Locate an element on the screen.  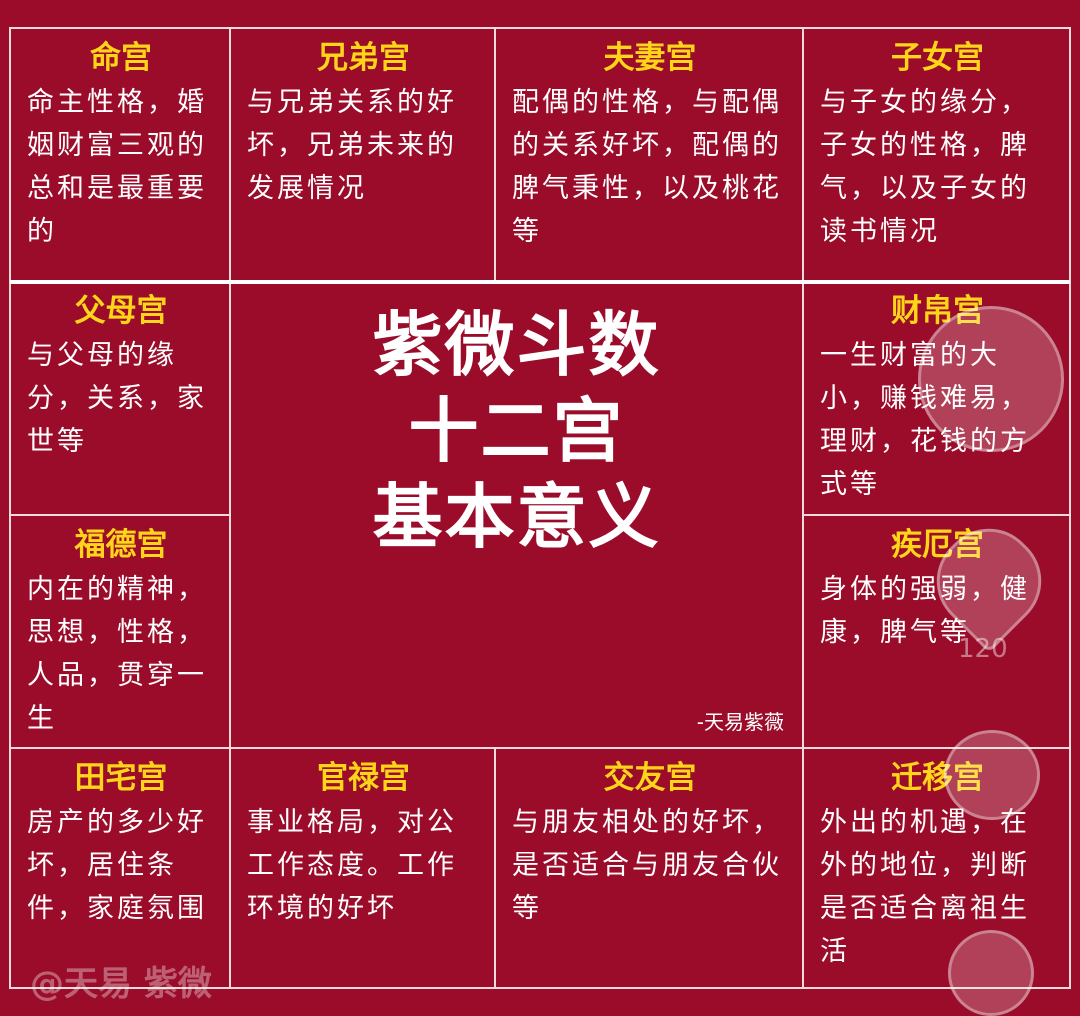
palace-desc: 与兄弟关系的好坏，兄弟未来的发展情况 is located at coordinates (352, 145).